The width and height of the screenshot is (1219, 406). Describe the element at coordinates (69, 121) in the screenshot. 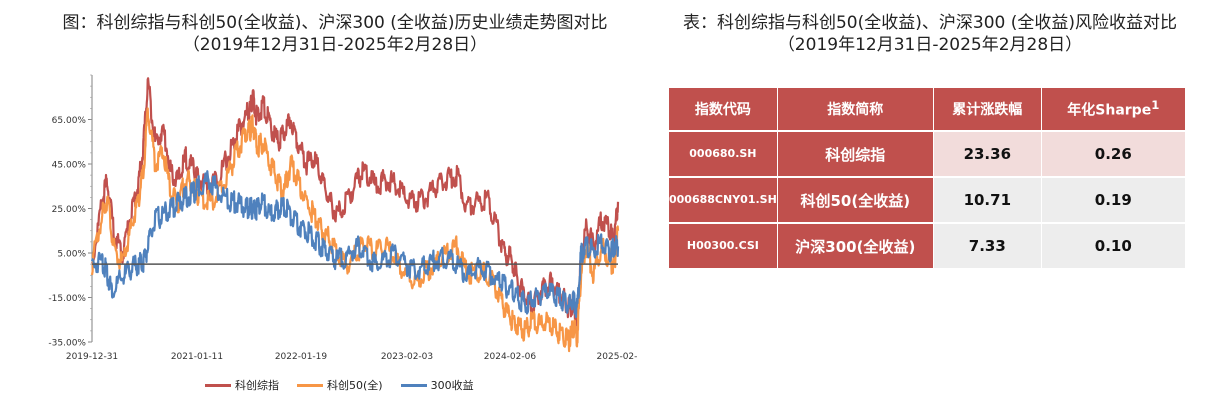

I see `y-tick-label: 65.00%` at that location.